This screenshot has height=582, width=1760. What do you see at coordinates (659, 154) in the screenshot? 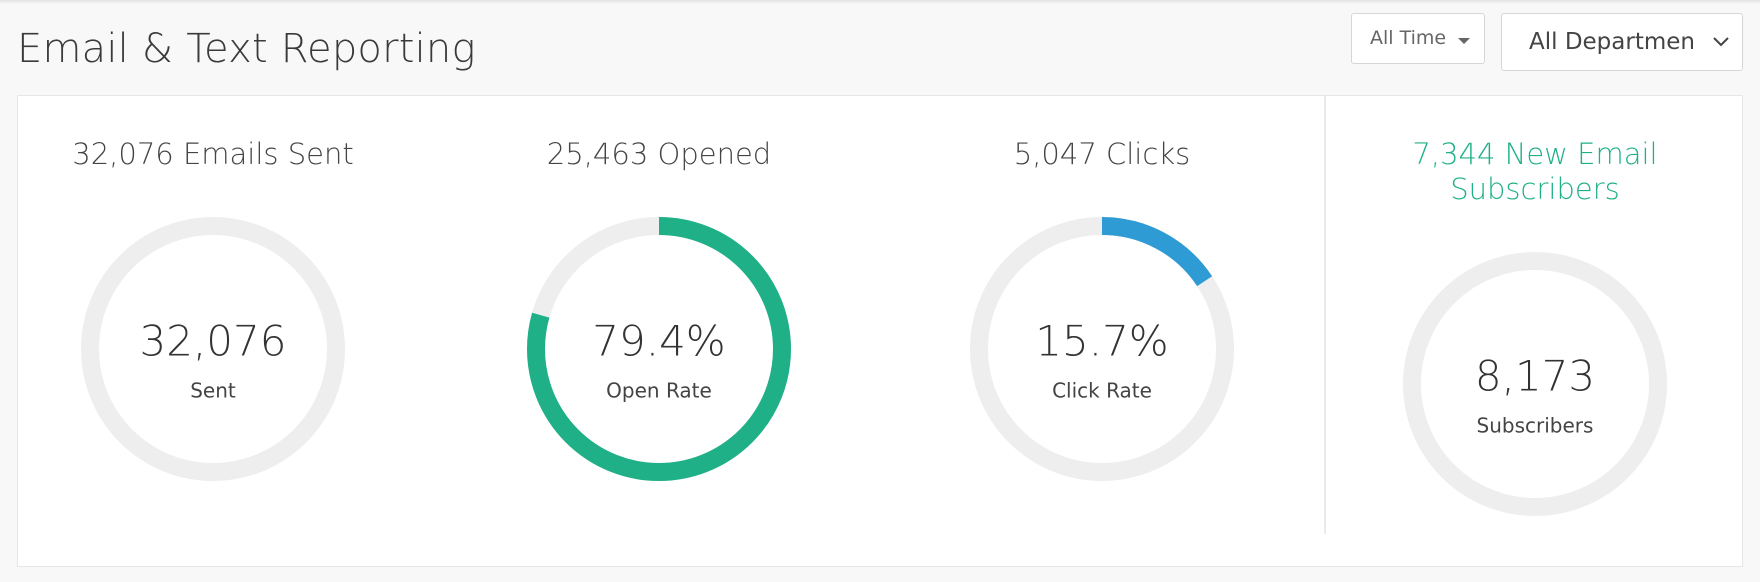
I see `metric-heading: 25,463 Opened` at bounding box center [659, 154].